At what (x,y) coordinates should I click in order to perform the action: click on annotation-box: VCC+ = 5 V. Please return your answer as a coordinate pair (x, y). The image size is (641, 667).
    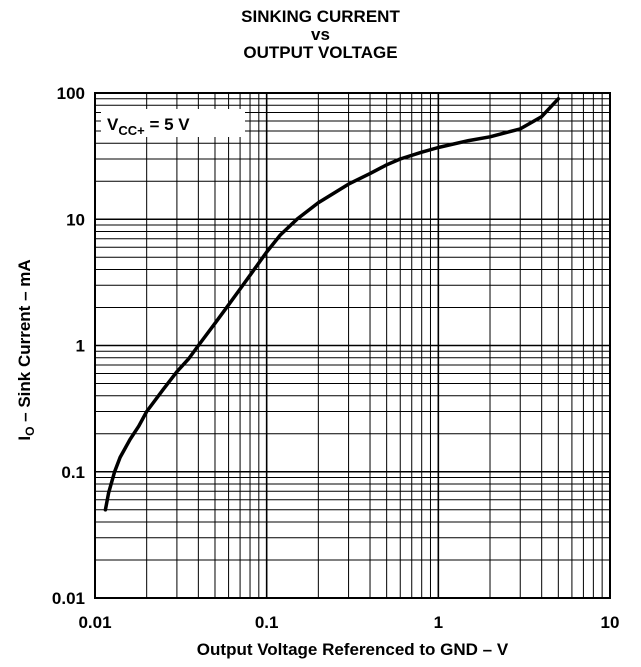
    Looking at the image, I should click on (173, 123).